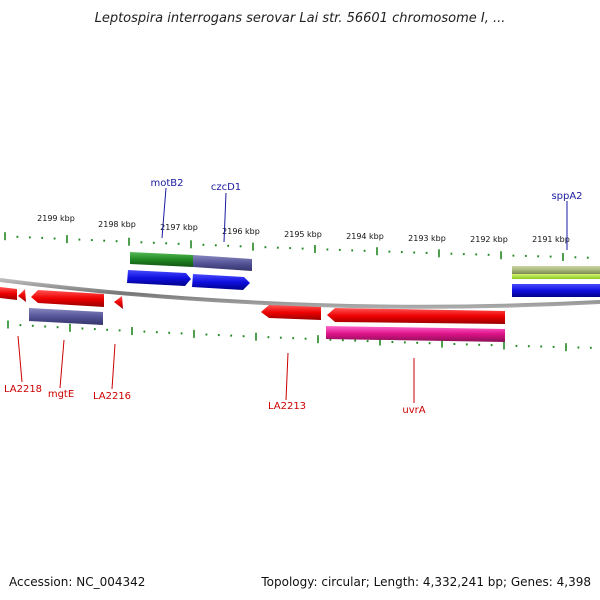 Image resolution: width=600 pixels, height=600 pixels. I want to click on chromosome-backbone, so click(300, 293).